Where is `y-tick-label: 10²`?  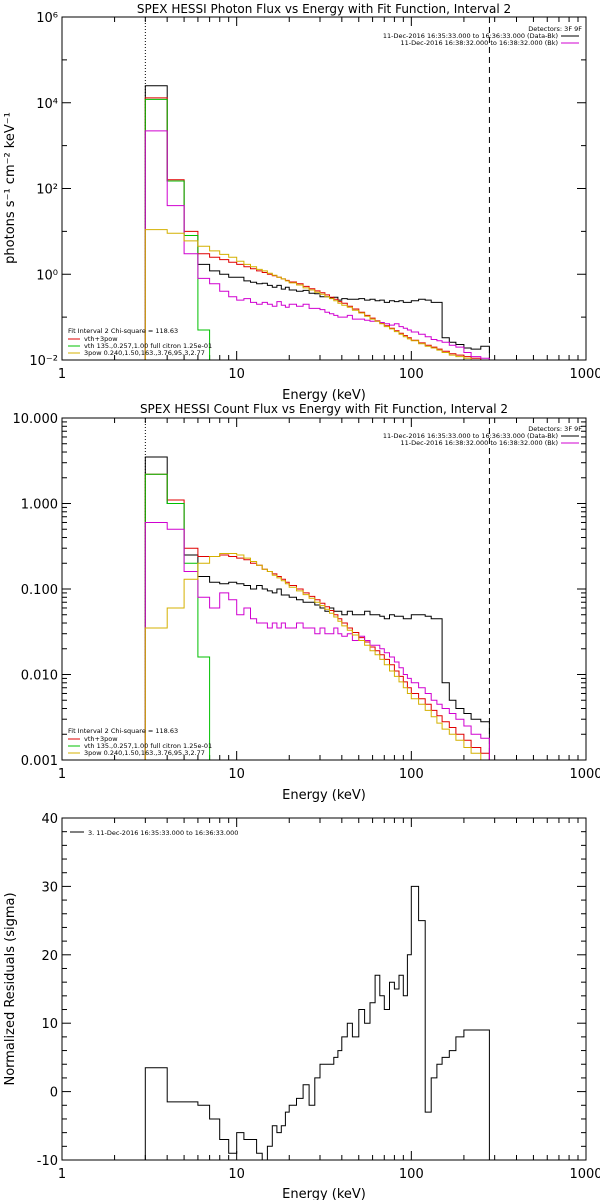 y-tick-label: 10² is located at coordinates (47, 190).